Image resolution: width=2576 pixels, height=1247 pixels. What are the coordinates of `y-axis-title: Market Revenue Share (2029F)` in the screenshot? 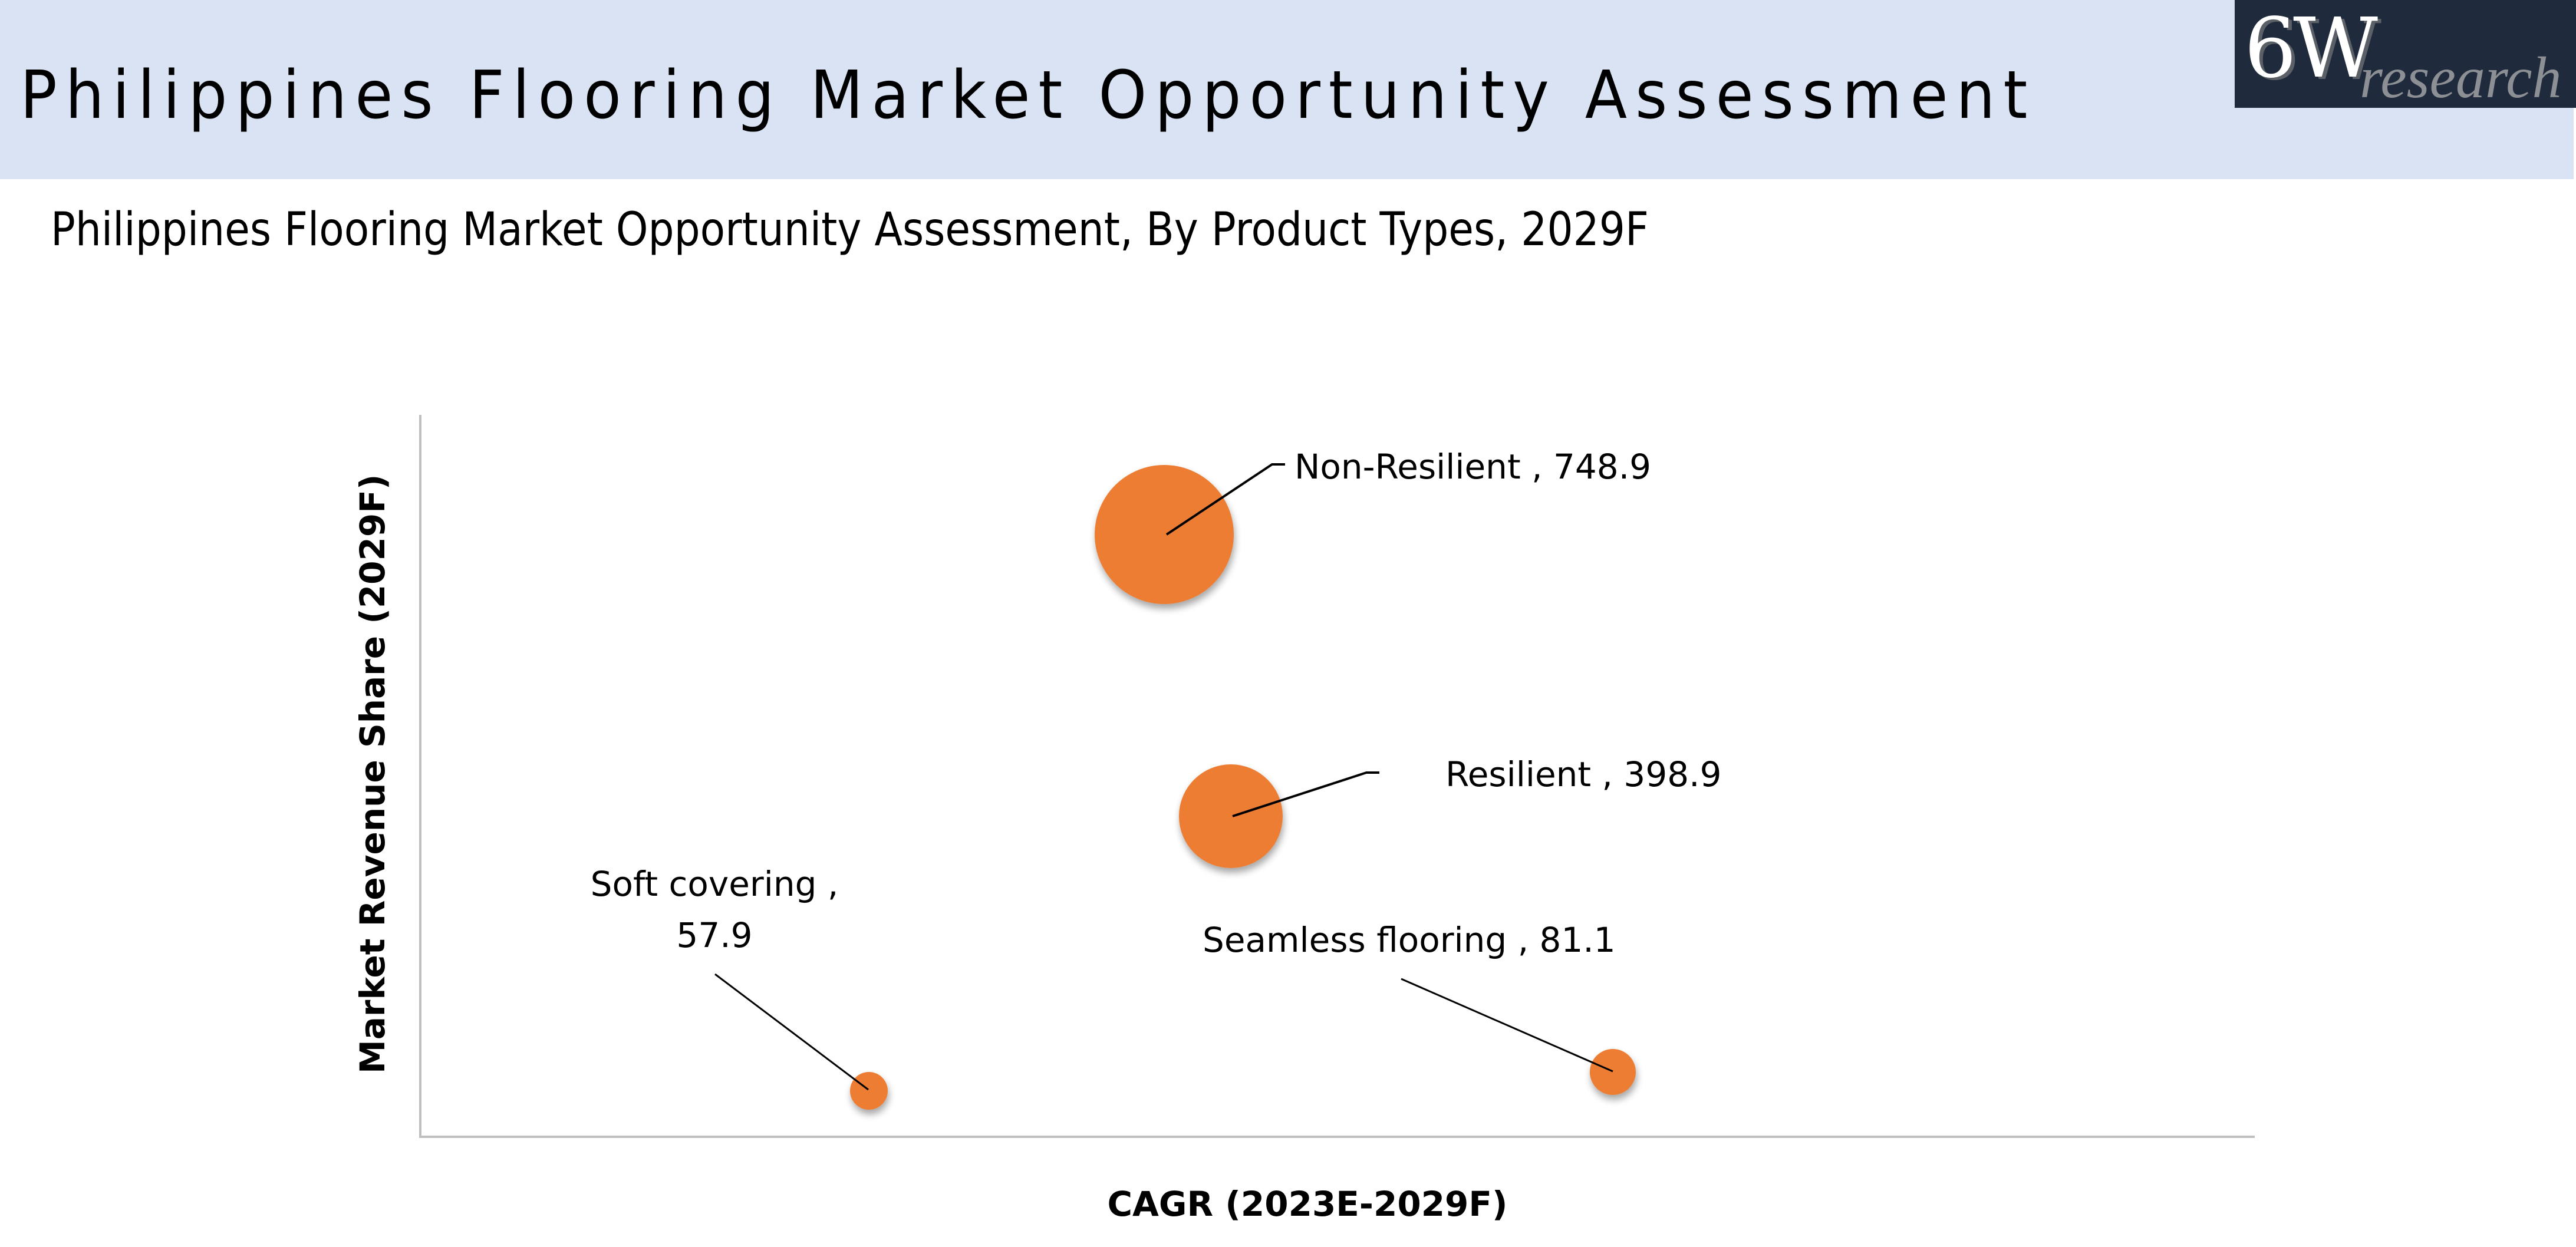 It's located at (373, 774).